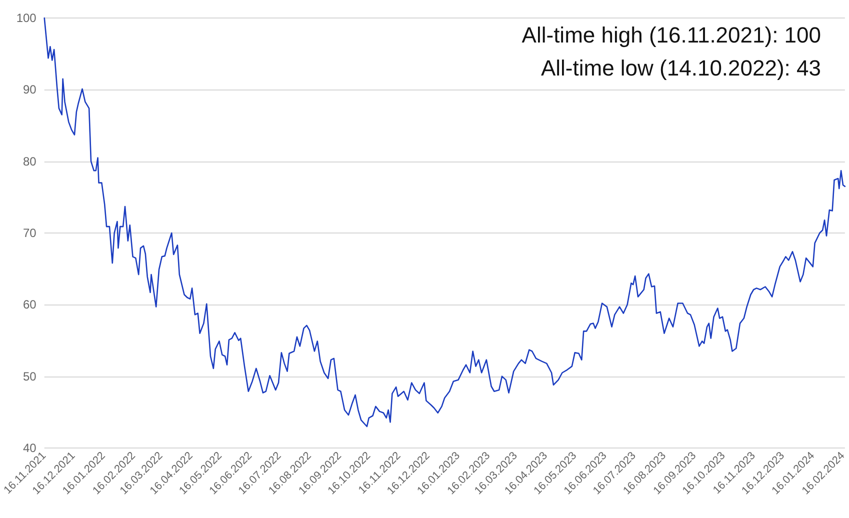 This screenshot has width=849, height=518. I want to click on y-tick-label: 100, so click(26, 18).